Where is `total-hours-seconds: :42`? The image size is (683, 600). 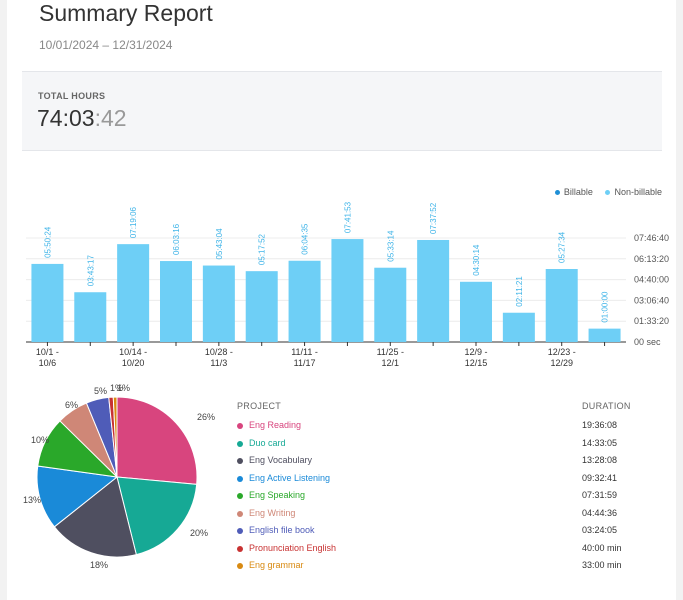 total-hours-seconds: :42 is located at coordinates (110, 118).